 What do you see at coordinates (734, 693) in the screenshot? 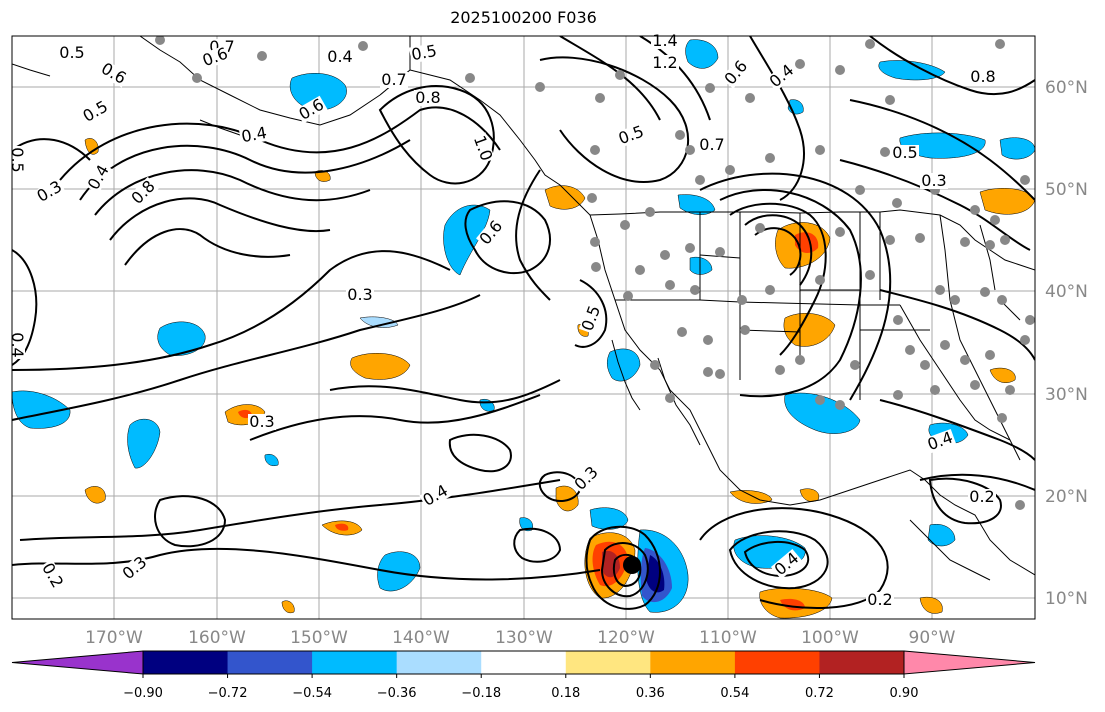
I see `colorbar-tick-label: 0.54` at bounding box center [734, 693].